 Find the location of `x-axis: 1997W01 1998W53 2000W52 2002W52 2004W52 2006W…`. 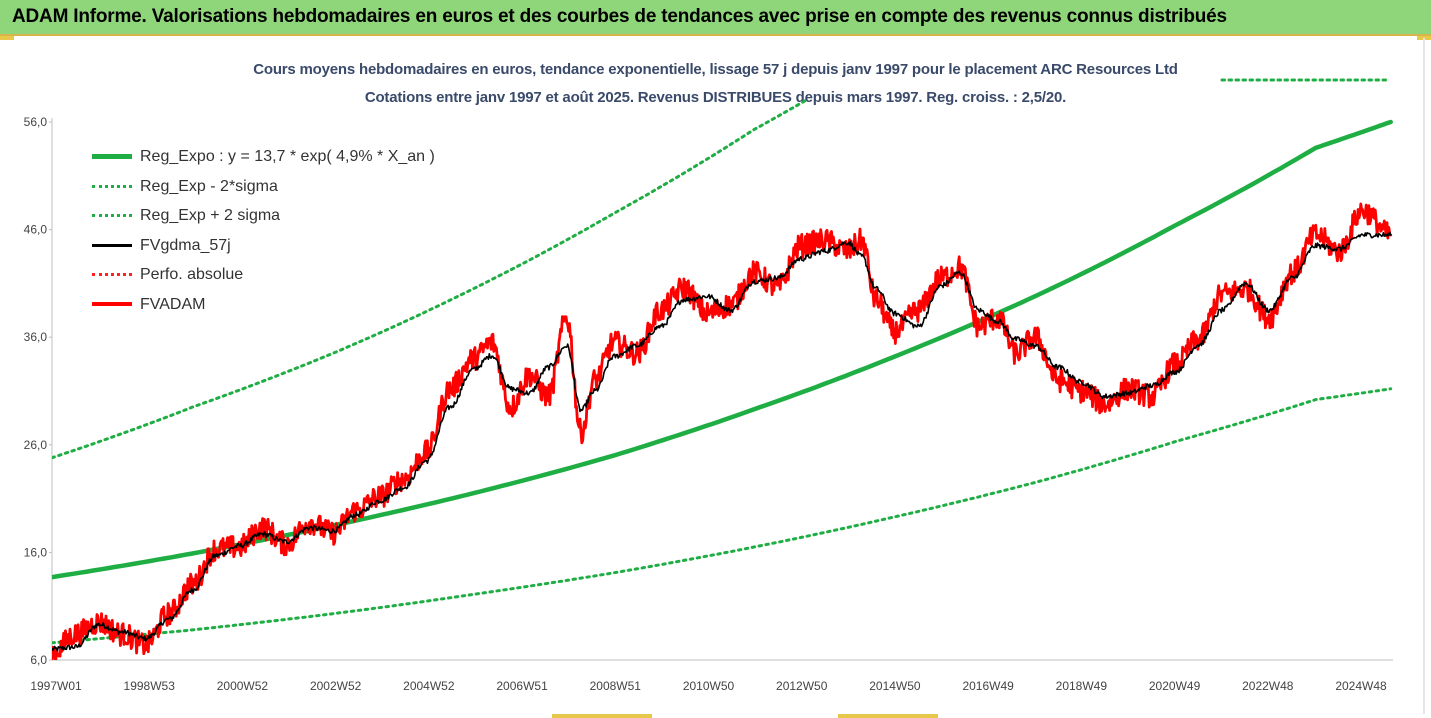

x-axis: 1997W01 1998W53 2000W52 2002W52 2004W52 2006W… is located at coordinates (711, 676).